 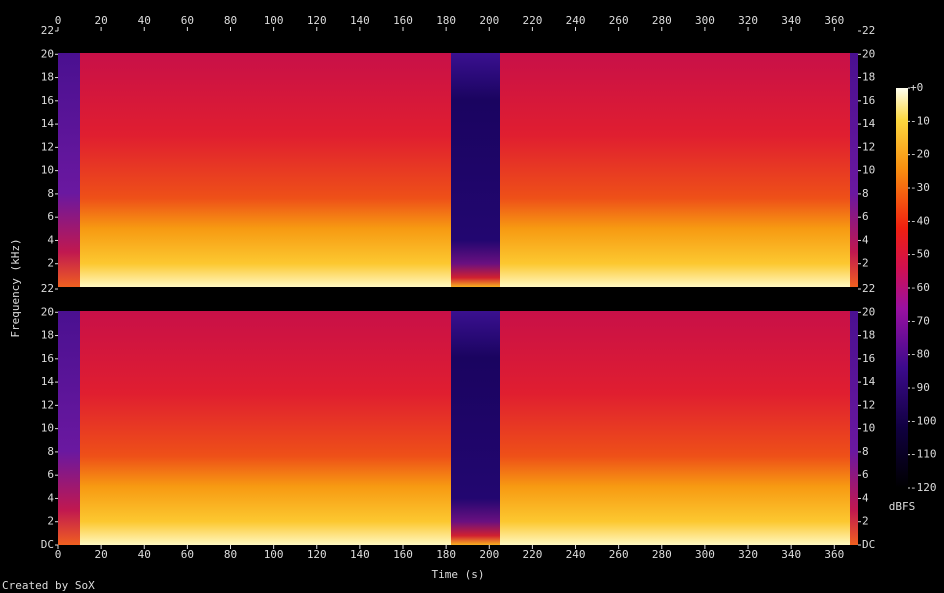 What do you see at coordinates (47, 146) in the screenshot?
I see `y-tick-label: 12` at bounding box center [47, 146].